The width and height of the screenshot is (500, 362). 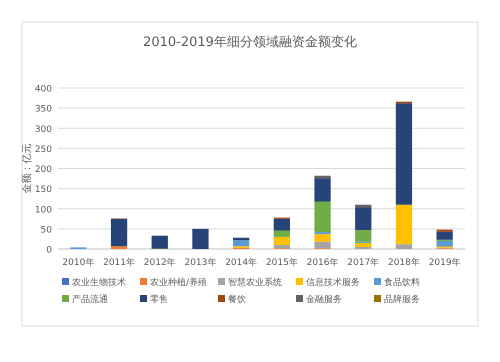 I want to click on y-tick-label: 300, so click(x=43, y=129).